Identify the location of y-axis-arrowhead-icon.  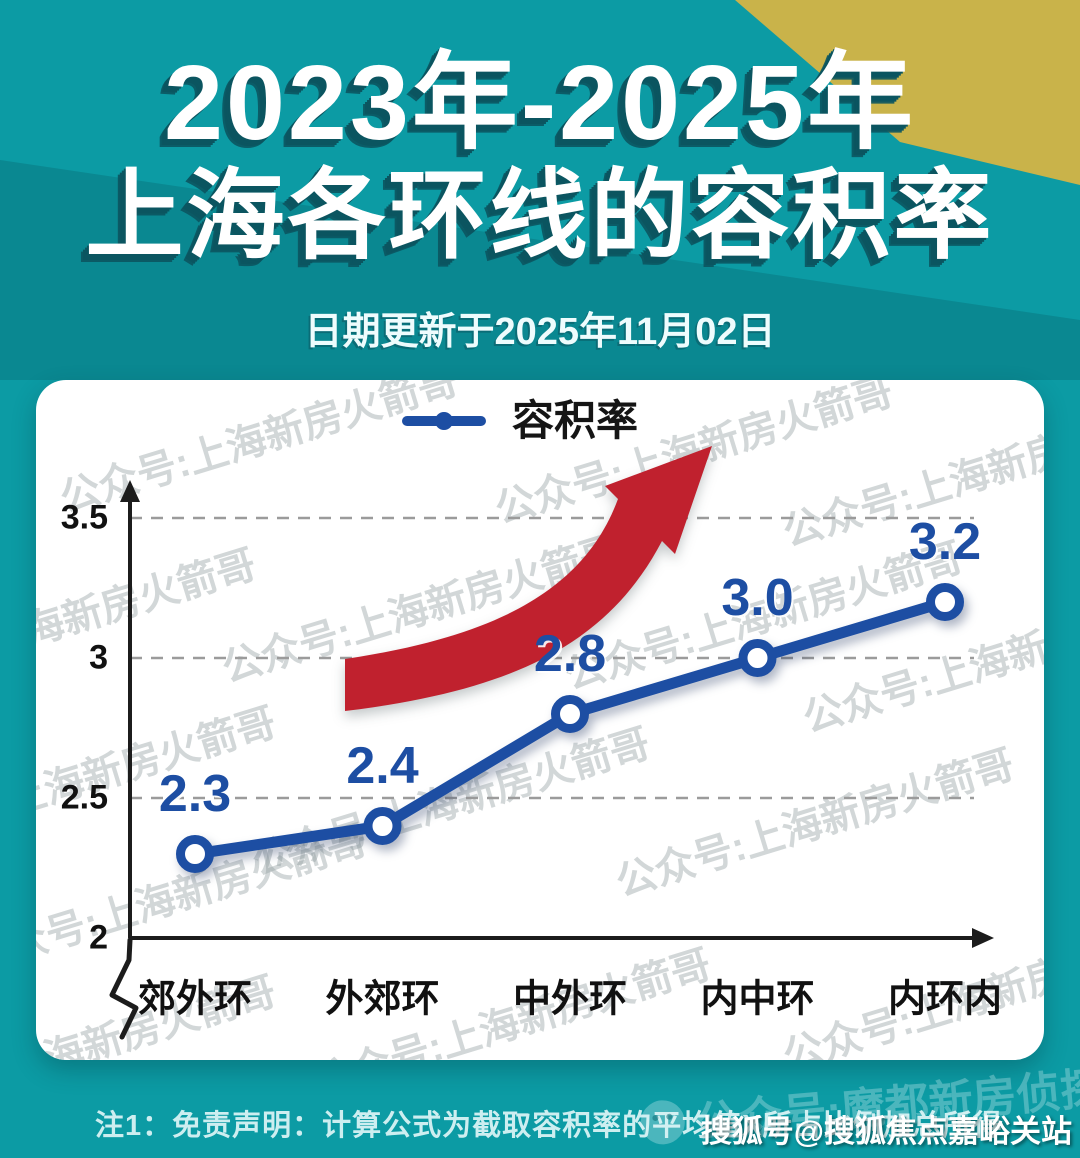
(130, 491).